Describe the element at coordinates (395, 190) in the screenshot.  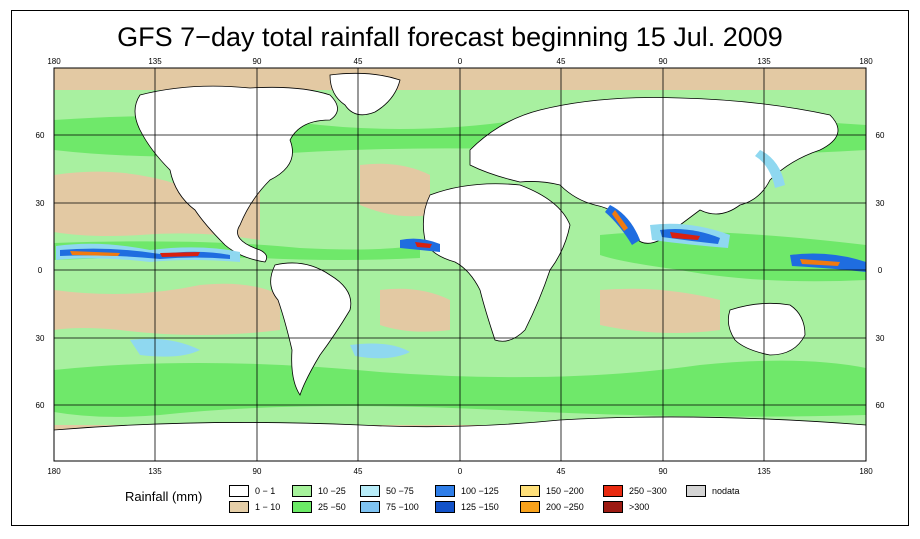
I see `north-atlantic-dry` at that location.